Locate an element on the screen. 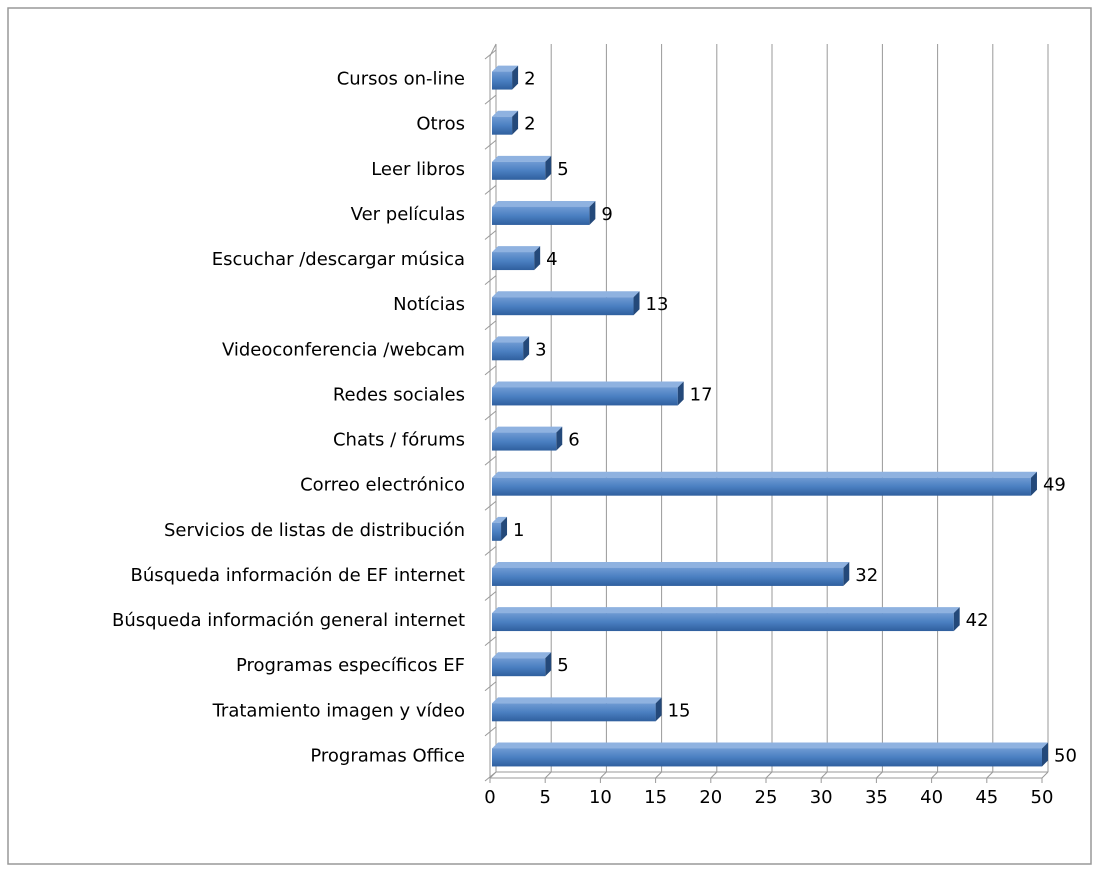 This screenshot has height=872, width=1099. x-tick-label: 40 is located at coordinates (931, 797).